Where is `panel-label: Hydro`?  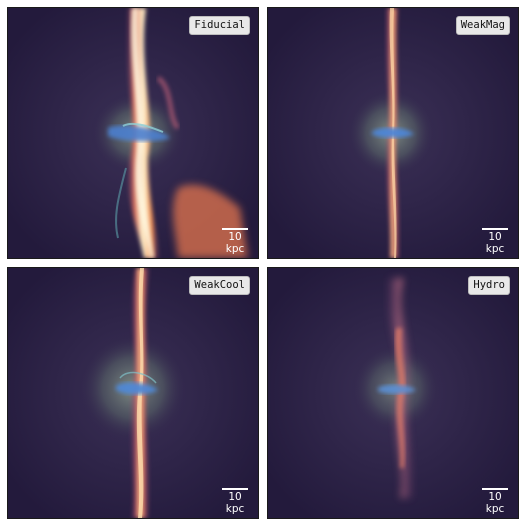
panel-label: Hydro is located at coordinates (489, 285).